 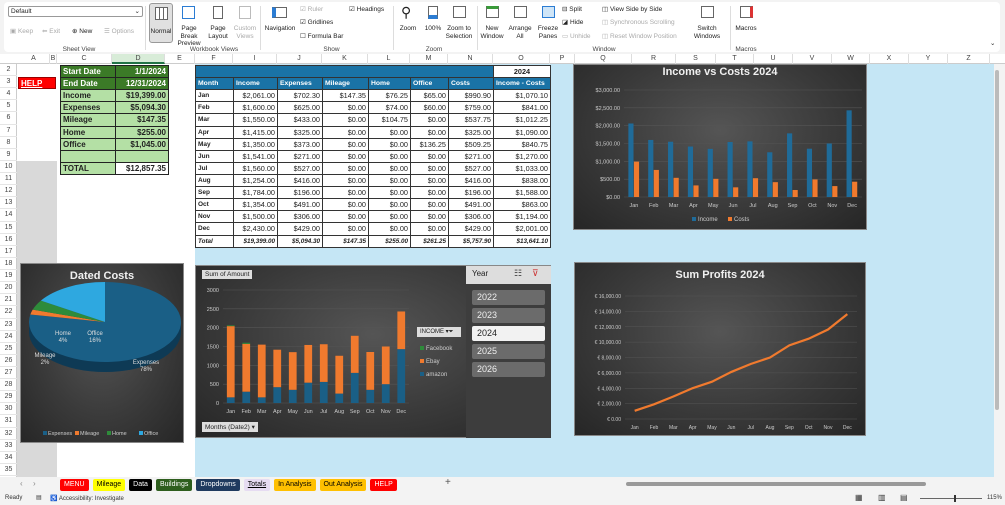 I want to click on summary-value: $255.00, so click(x=142, y=132).